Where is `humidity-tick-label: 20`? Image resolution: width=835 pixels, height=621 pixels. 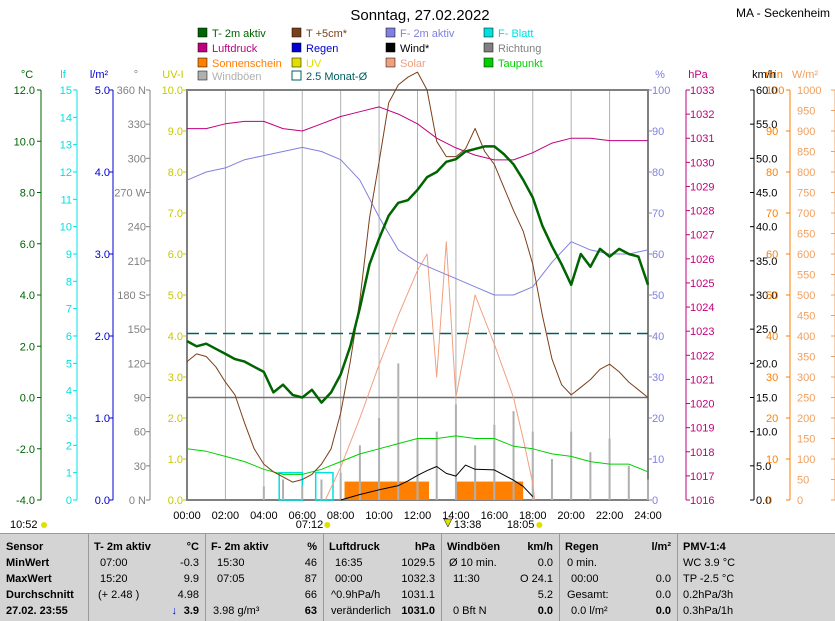 humidity-tick-label: 20 is located at coordinates (658, 419).